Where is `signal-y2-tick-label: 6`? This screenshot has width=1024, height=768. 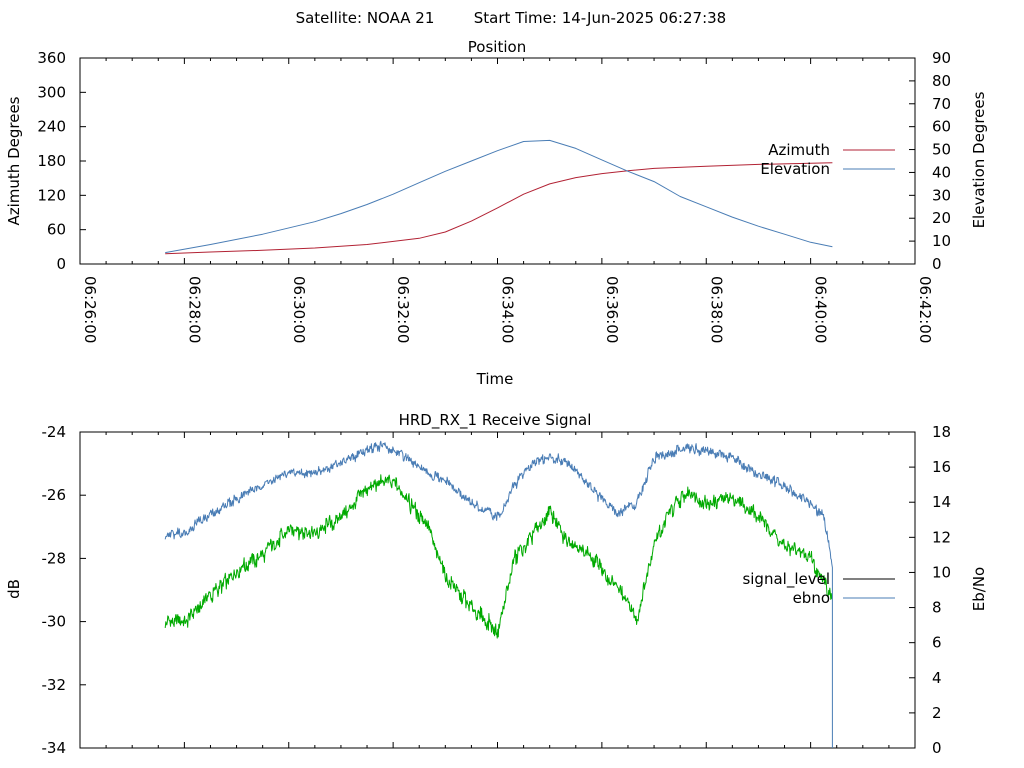 signal-y2-tick-label: 6 is located at coordinates (937, 643).